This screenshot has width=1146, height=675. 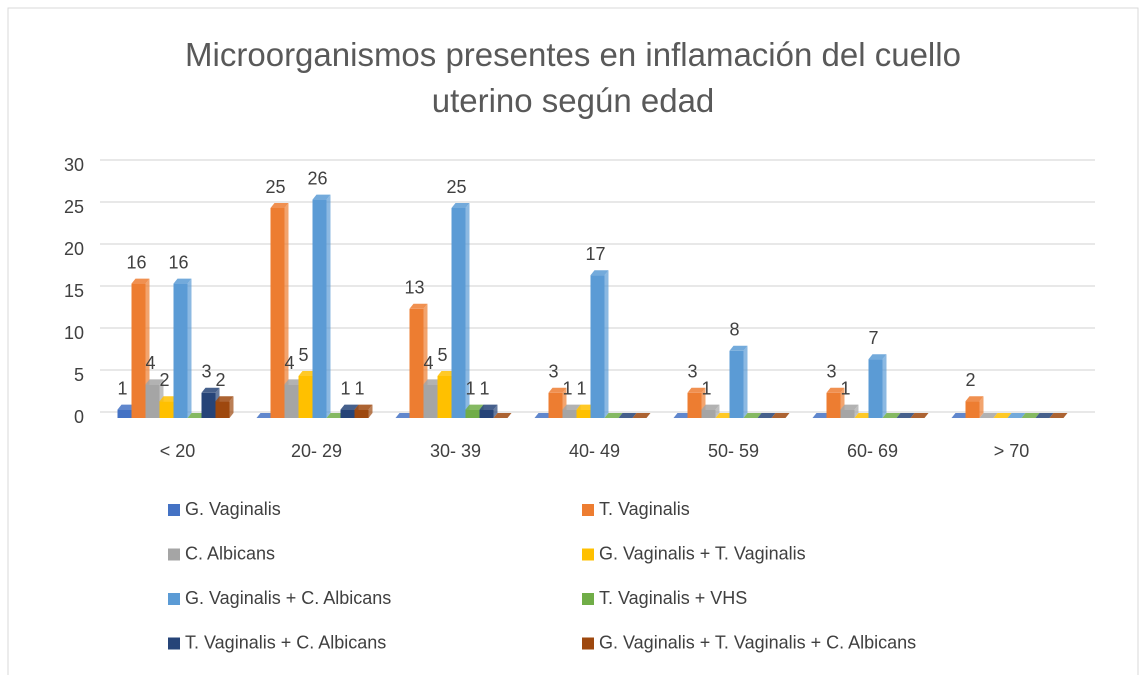 What do you see at coordinates (285, 642) in the screenshot?
I see `legend-label: T. Vaginalis + C. Albicans` at bounding box center [285, 642].